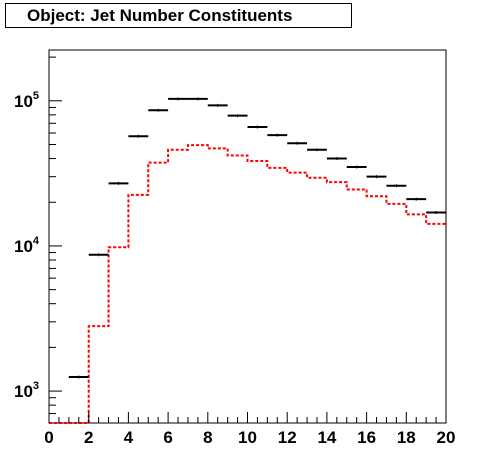 The height and width of the screenshot is (472, 496). Describe the element at coordinates (160, 15) in the screenshot. I see `chart-title: Object: Jet Number Constituents` at that location.